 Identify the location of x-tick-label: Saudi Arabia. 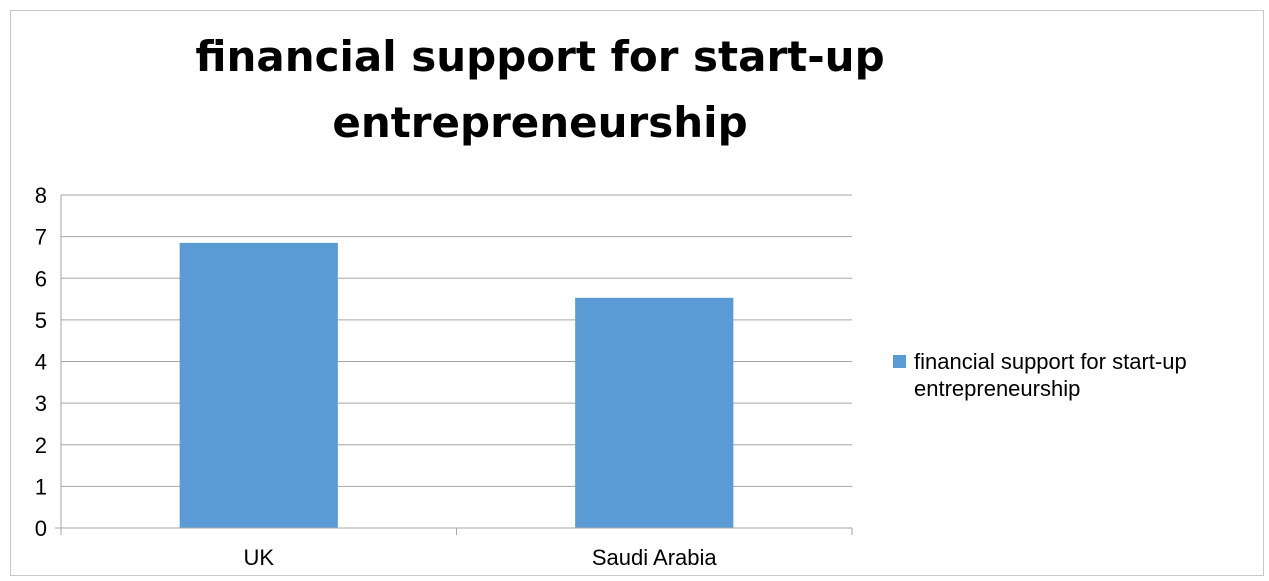
(655, 557).